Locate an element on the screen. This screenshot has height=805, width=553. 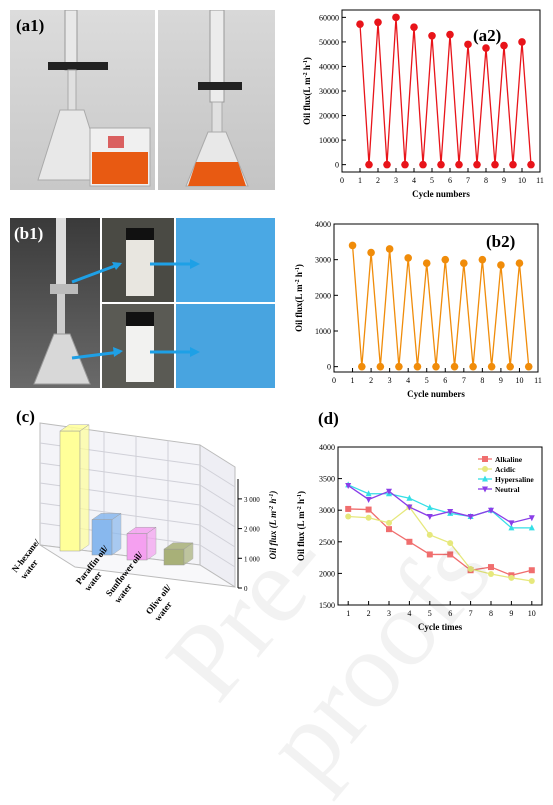
panel-b1: (b1) is located at coordinates (142, 303).